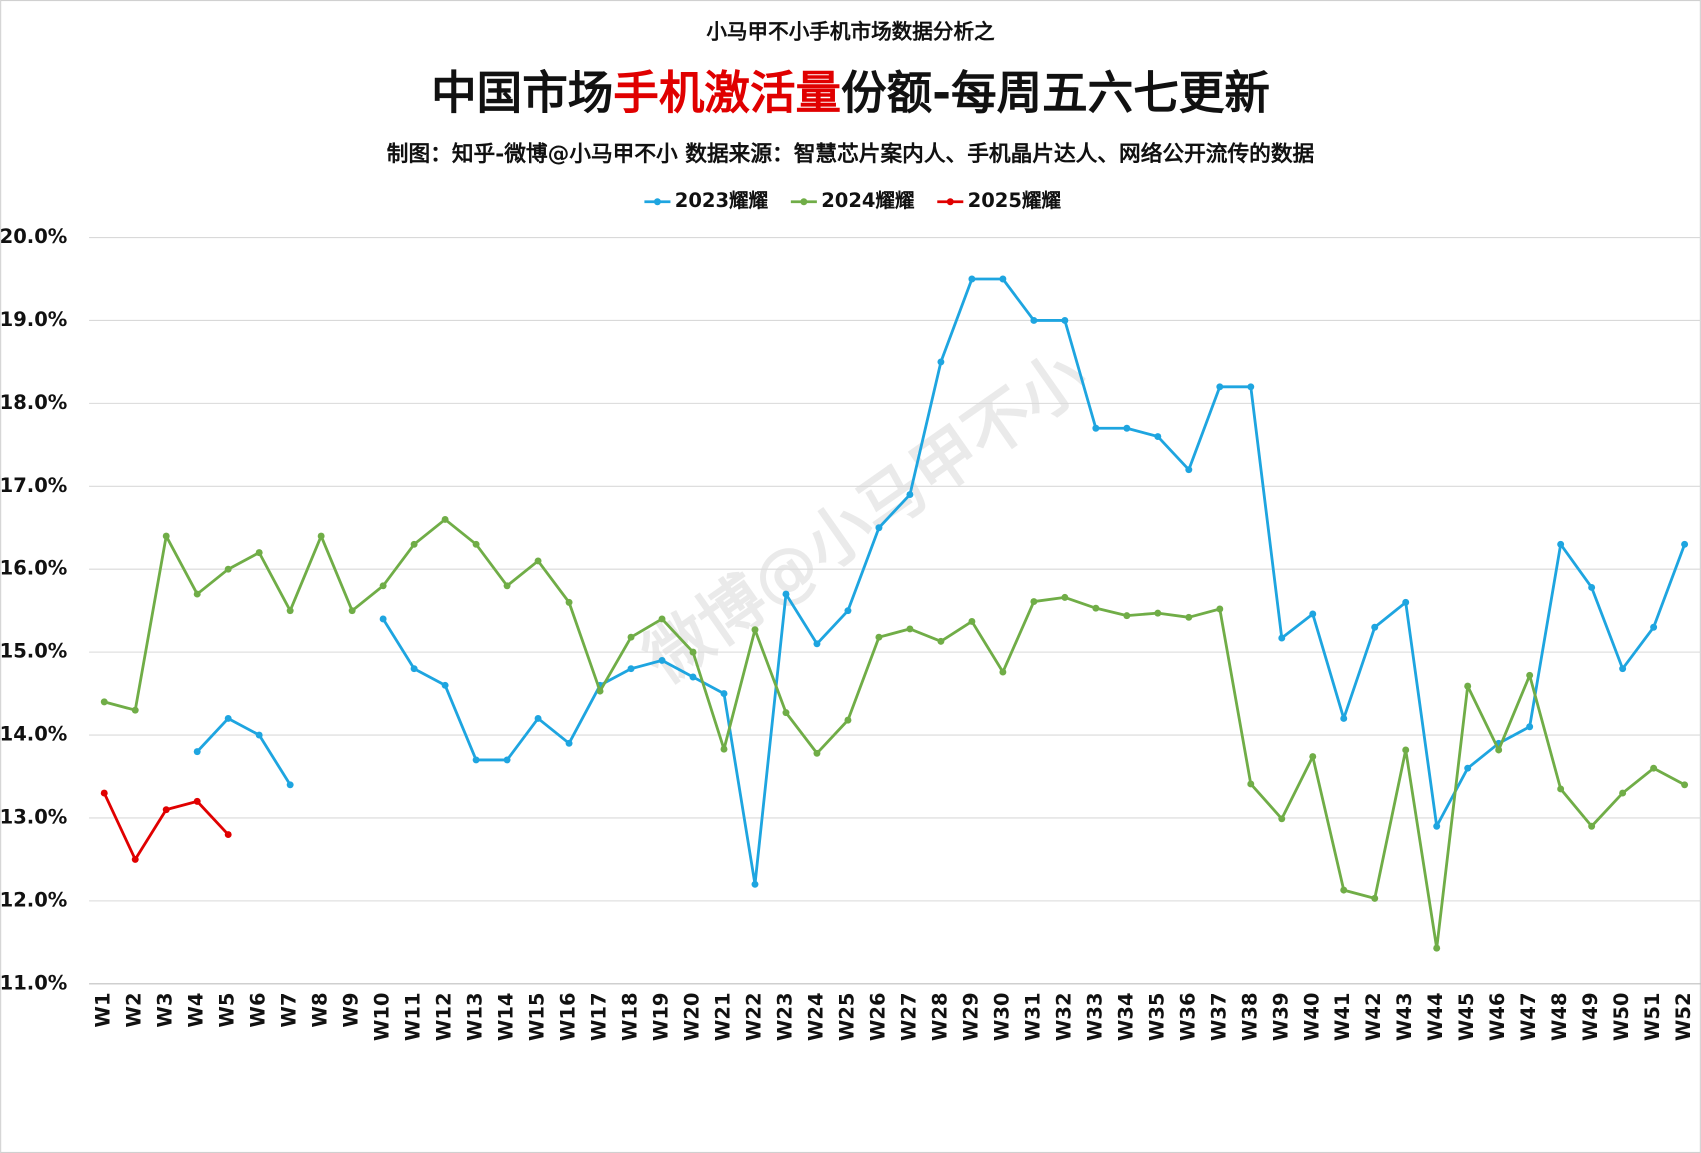 This screenshot has width=1701, height=1153. I want to click on legend-label: 2025耀耀, so click(1015, 200).